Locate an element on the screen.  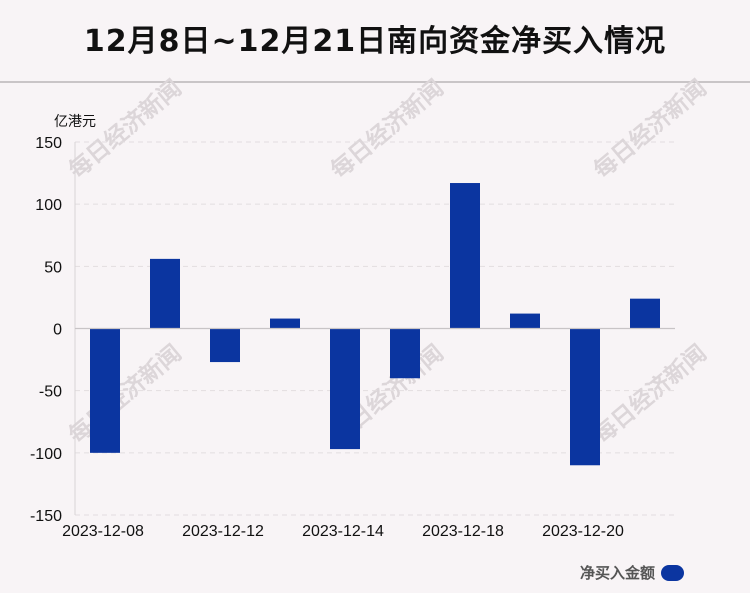
y-tick-label: -150 is located at coordinates (46, 516).